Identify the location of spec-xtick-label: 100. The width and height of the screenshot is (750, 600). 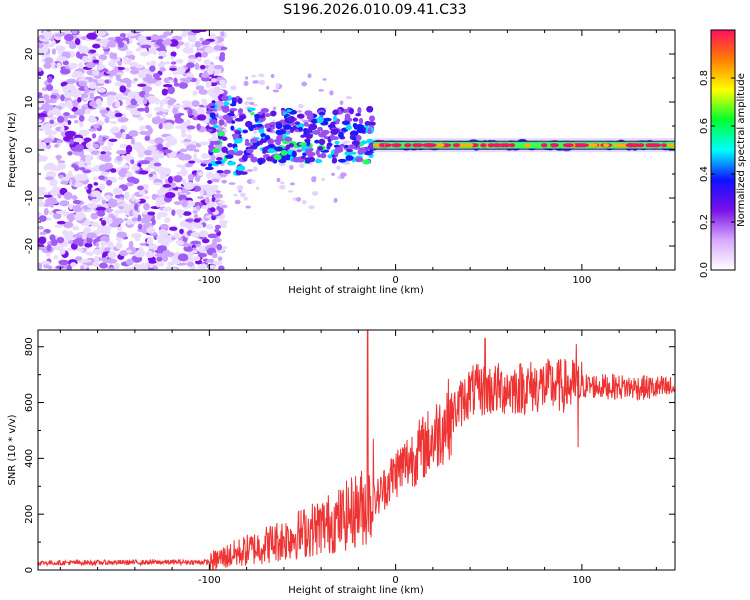
(581, 280).